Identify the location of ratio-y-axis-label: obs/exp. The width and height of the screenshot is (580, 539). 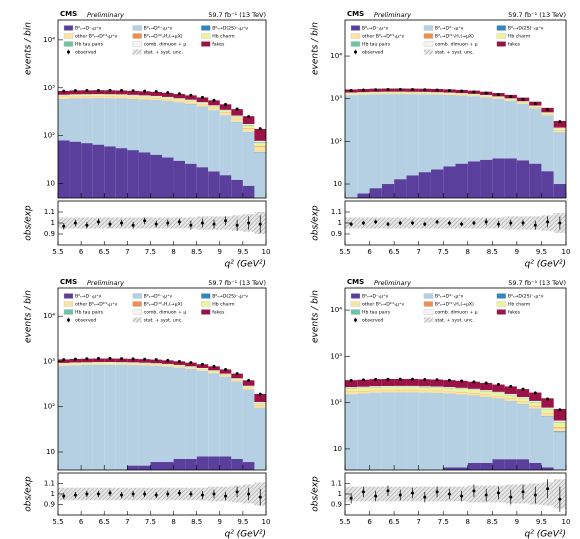
(29, 223).